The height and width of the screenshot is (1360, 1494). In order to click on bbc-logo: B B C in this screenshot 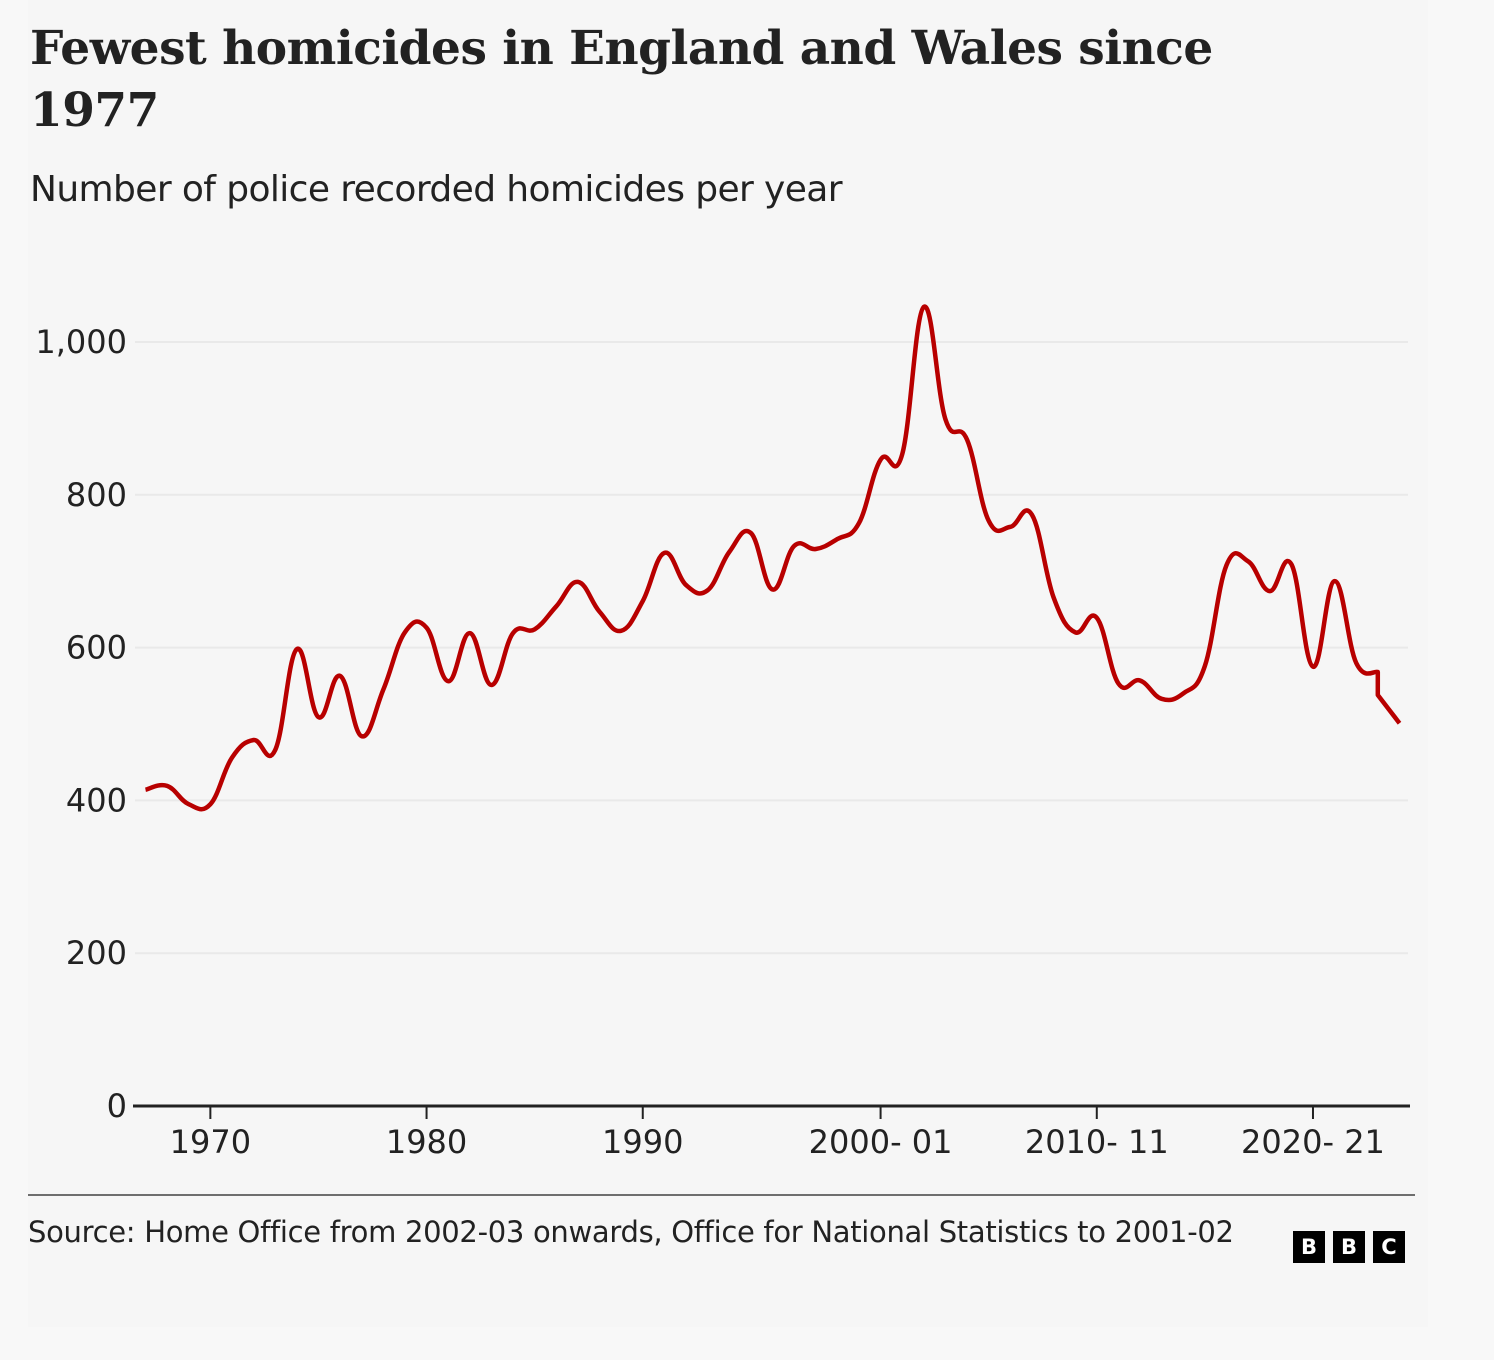, I will do `click(1349, 1247)`.